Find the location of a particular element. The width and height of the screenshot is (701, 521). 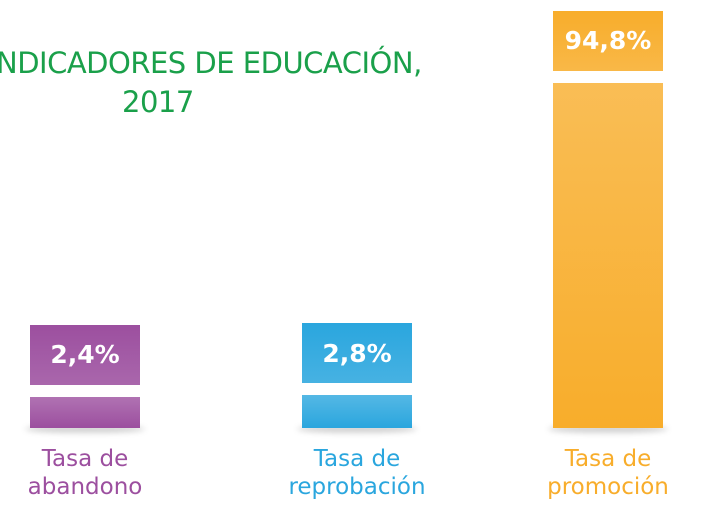

chart-title: NDICADORES DE EDUCACIÓN, is located at coordinates (211, 63).